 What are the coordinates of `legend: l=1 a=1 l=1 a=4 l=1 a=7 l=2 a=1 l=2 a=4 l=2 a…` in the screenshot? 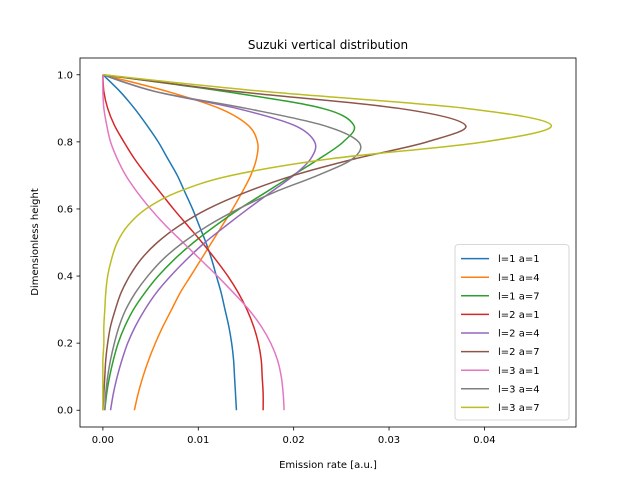 It's located at (512, 332).